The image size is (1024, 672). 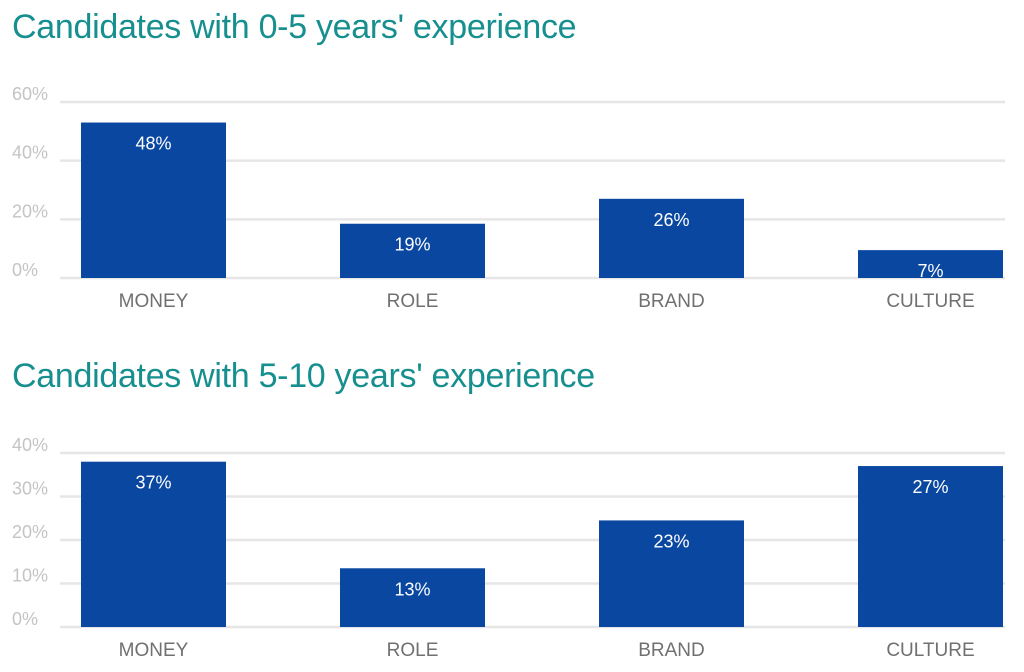 What do you see at coordinates (412, 589) in the screenshot?
I see `bar-data-label: 13%` at bounding box center [412, 589].